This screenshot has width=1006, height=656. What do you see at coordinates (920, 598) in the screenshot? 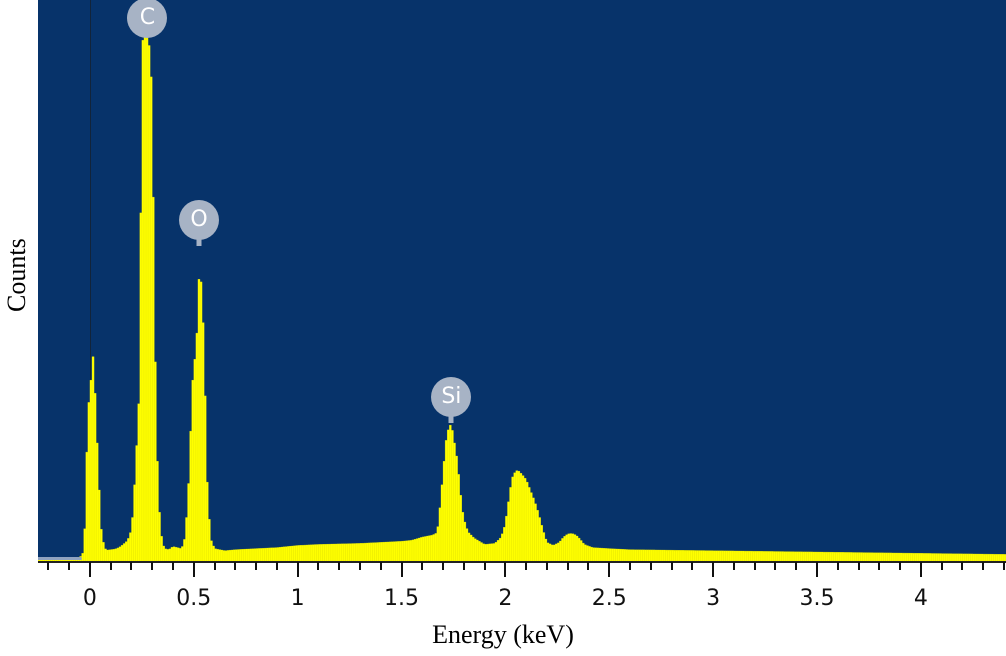
I see `x-tick-label: 4` at bounding box center [920, 598].